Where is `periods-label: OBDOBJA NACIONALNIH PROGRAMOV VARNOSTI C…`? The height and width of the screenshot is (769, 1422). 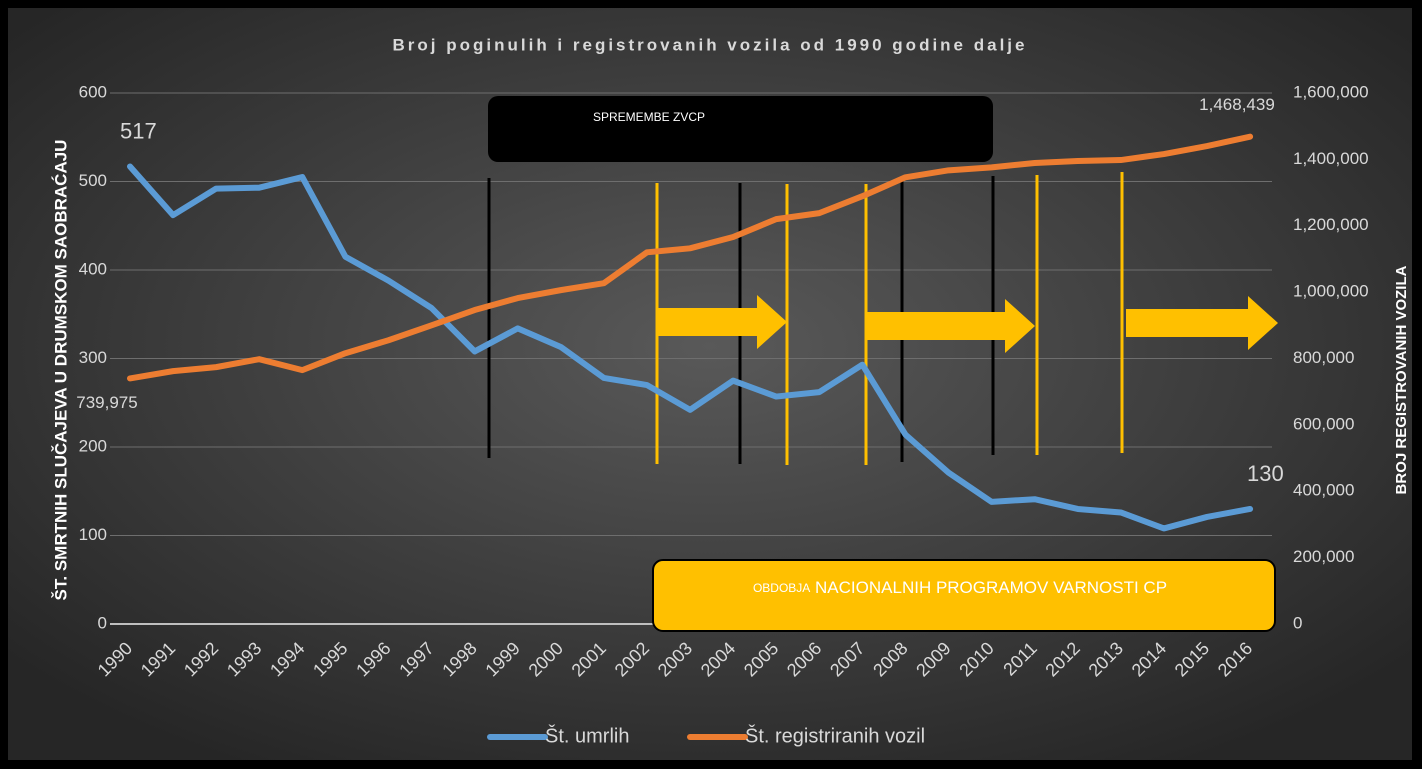 periods-label: OBDOBJA NACIONALNIH PROGRAMOV VARNOSTI C… is located at coordinates (960, 587).